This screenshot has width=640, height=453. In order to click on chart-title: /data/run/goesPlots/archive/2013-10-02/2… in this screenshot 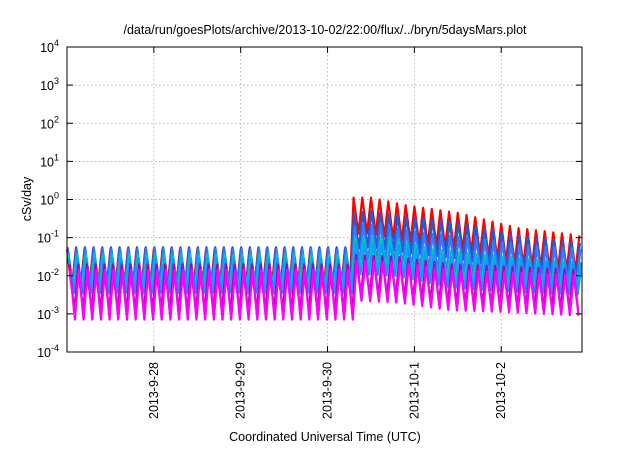, I will do `click(325, 30)`.